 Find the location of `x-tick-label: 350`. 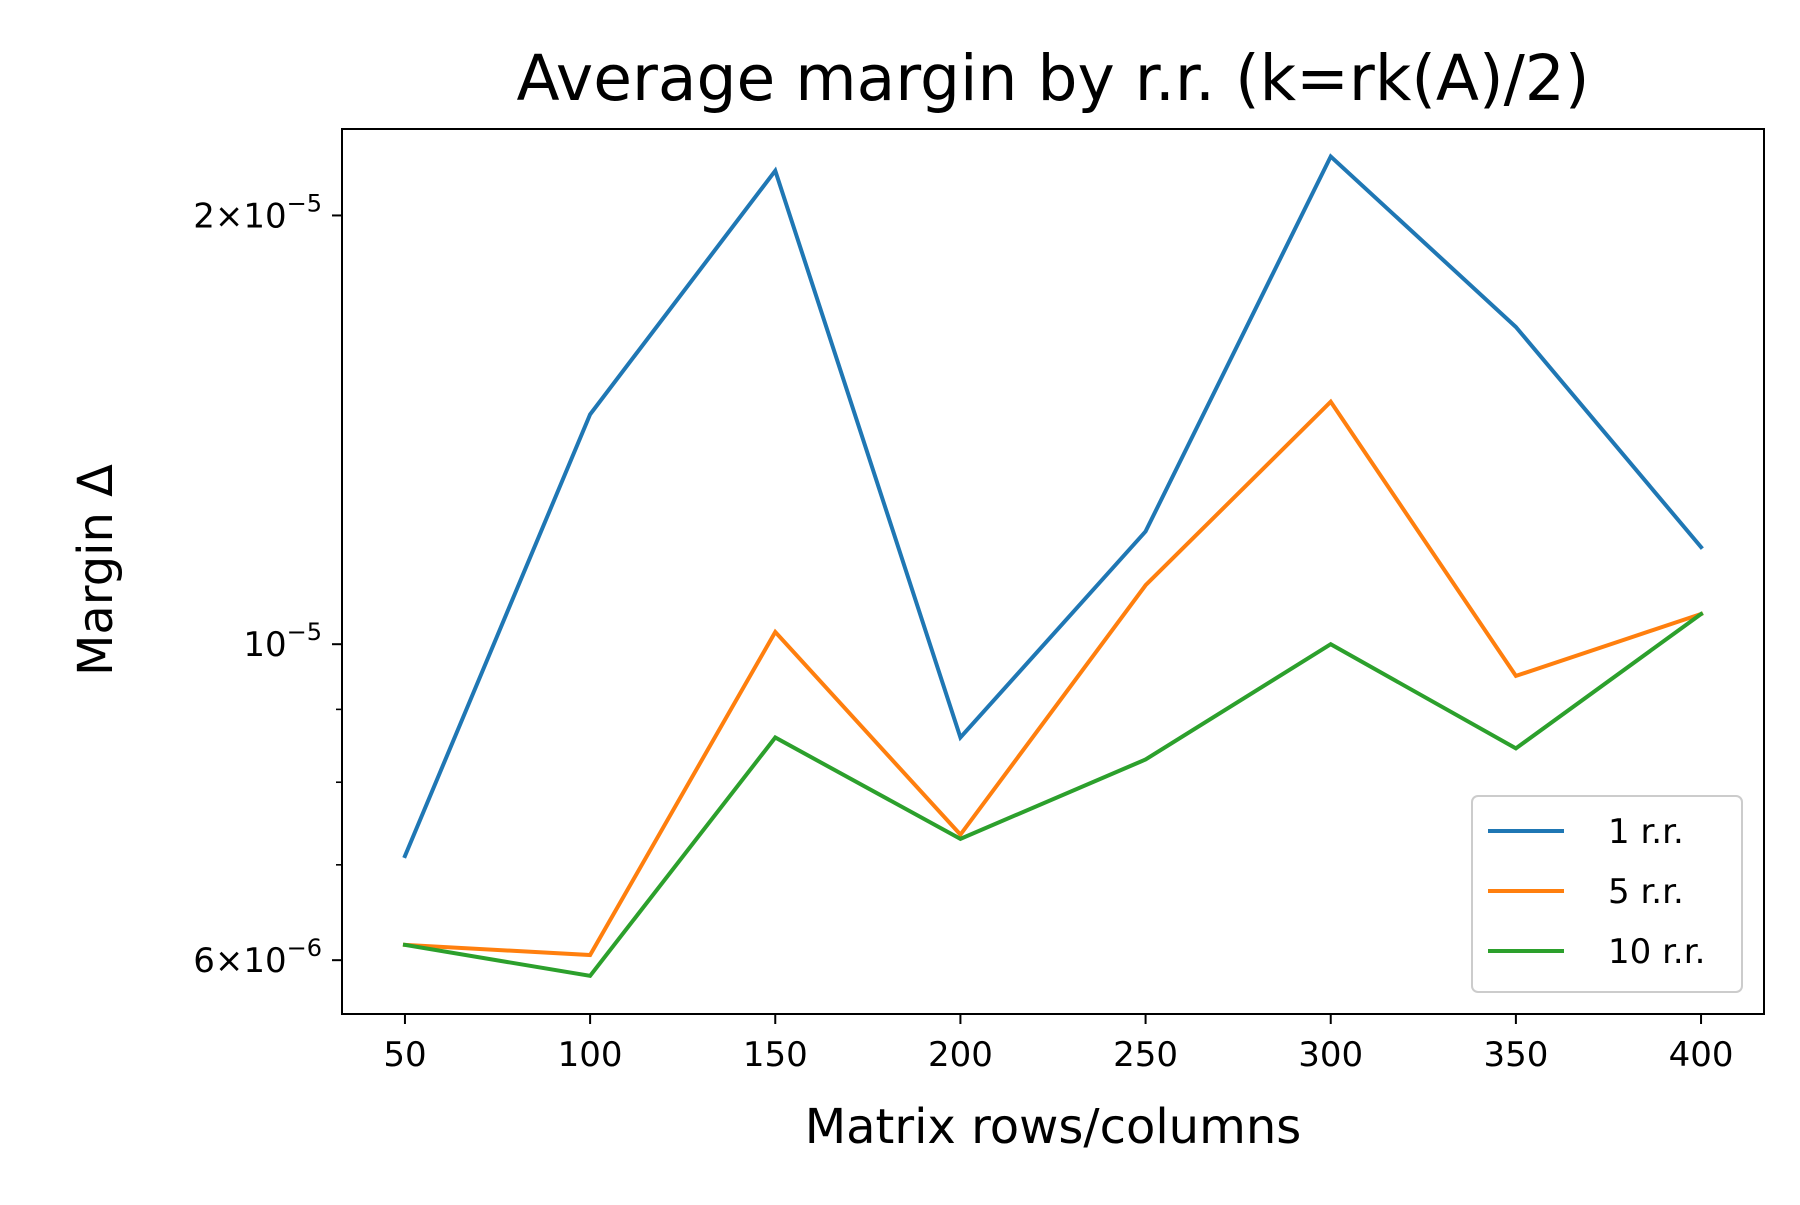

x-tick-label: 350 is located at coordinates (1515, 1055).